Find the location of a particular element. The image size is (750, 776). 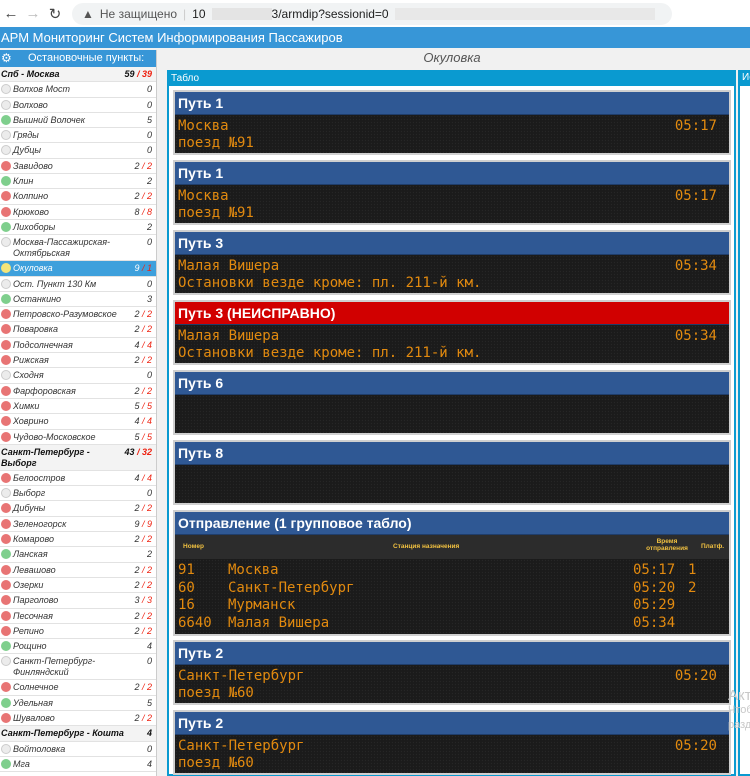

count-total: 5 is located at coordinates (149, 119).